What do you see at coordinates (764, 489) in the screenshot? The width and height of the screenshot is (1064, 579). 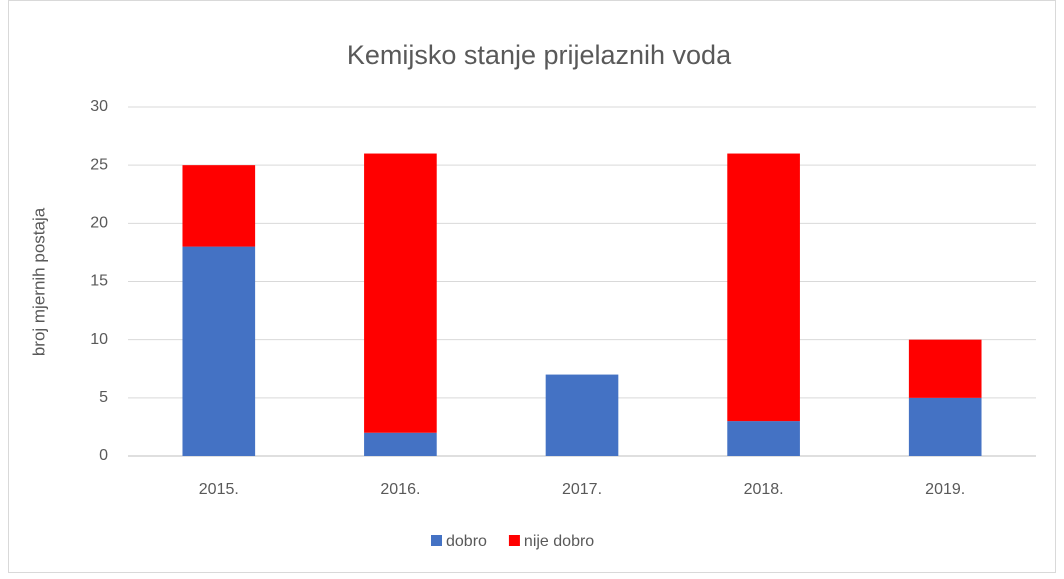 I see `x-tick-label: 2018.` at bounding box center [764, 489].